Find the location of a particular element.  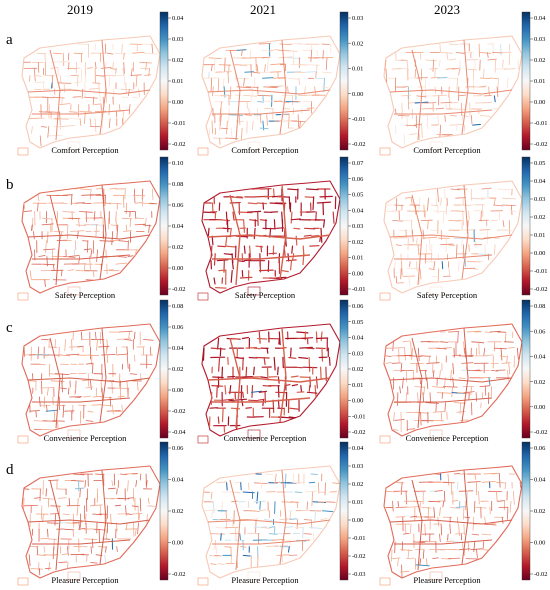

colorbar: 0.04 0.03 0.02 0.01 0.00 -0.01 -0.02 is located at coordinates (534, 81).